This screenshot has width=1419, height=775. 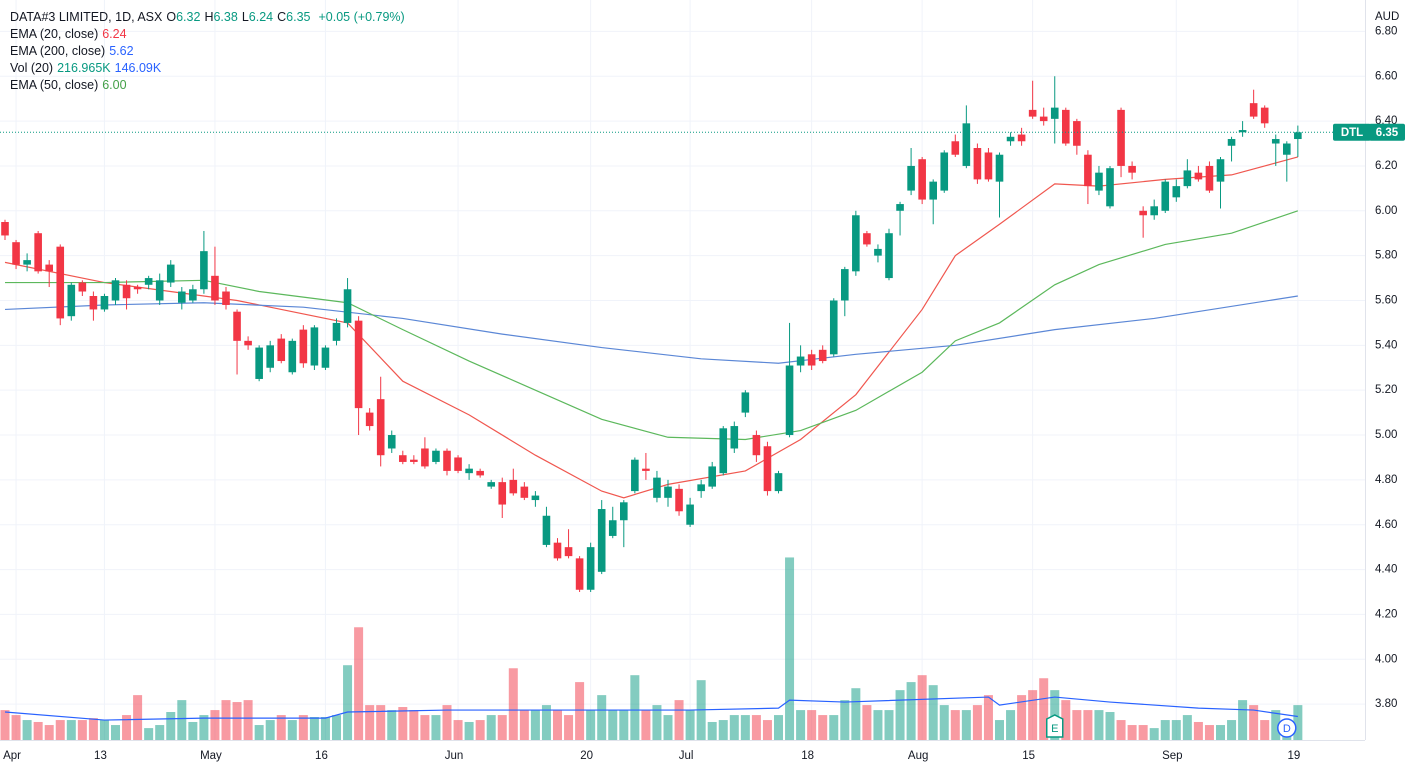 I want to click on y-tick-label: 6.80, so click(x=1386, y=31).